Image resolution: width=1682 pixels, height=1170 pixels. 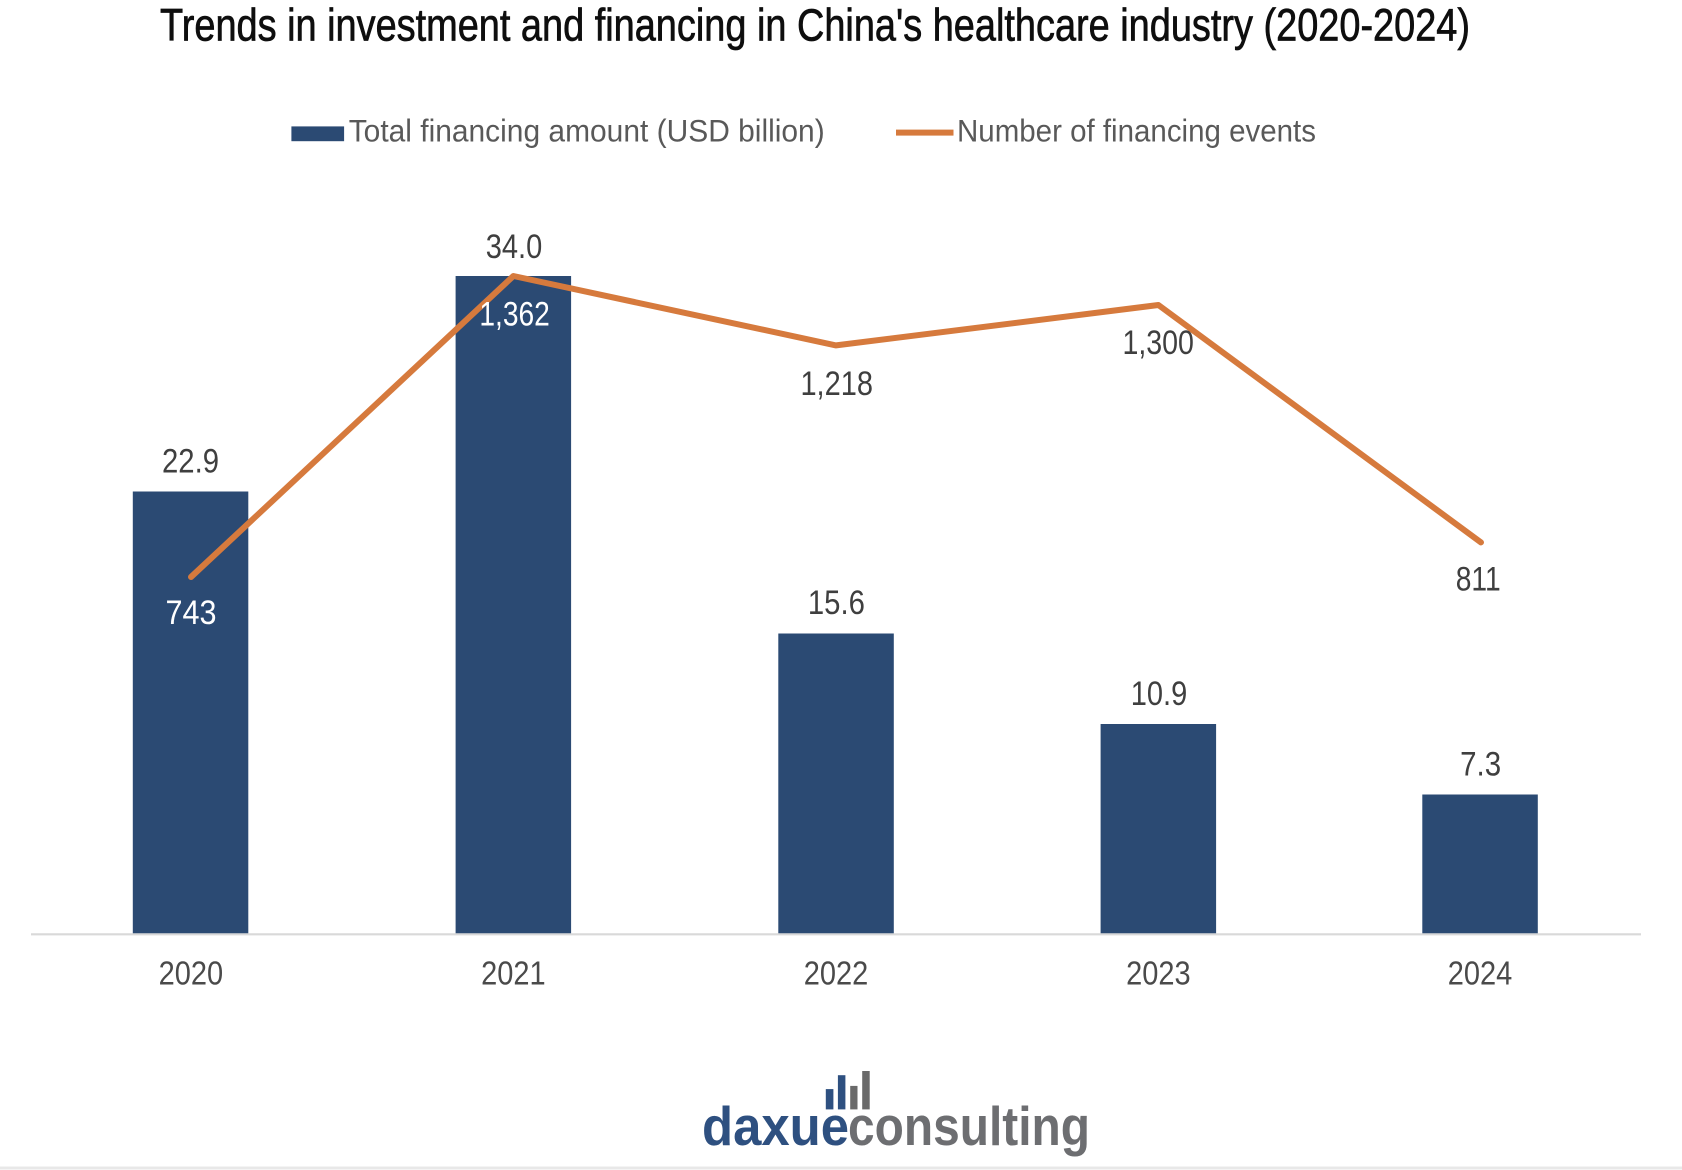 I want to click on svg-text: 1,362, so click(x=514, y=315).